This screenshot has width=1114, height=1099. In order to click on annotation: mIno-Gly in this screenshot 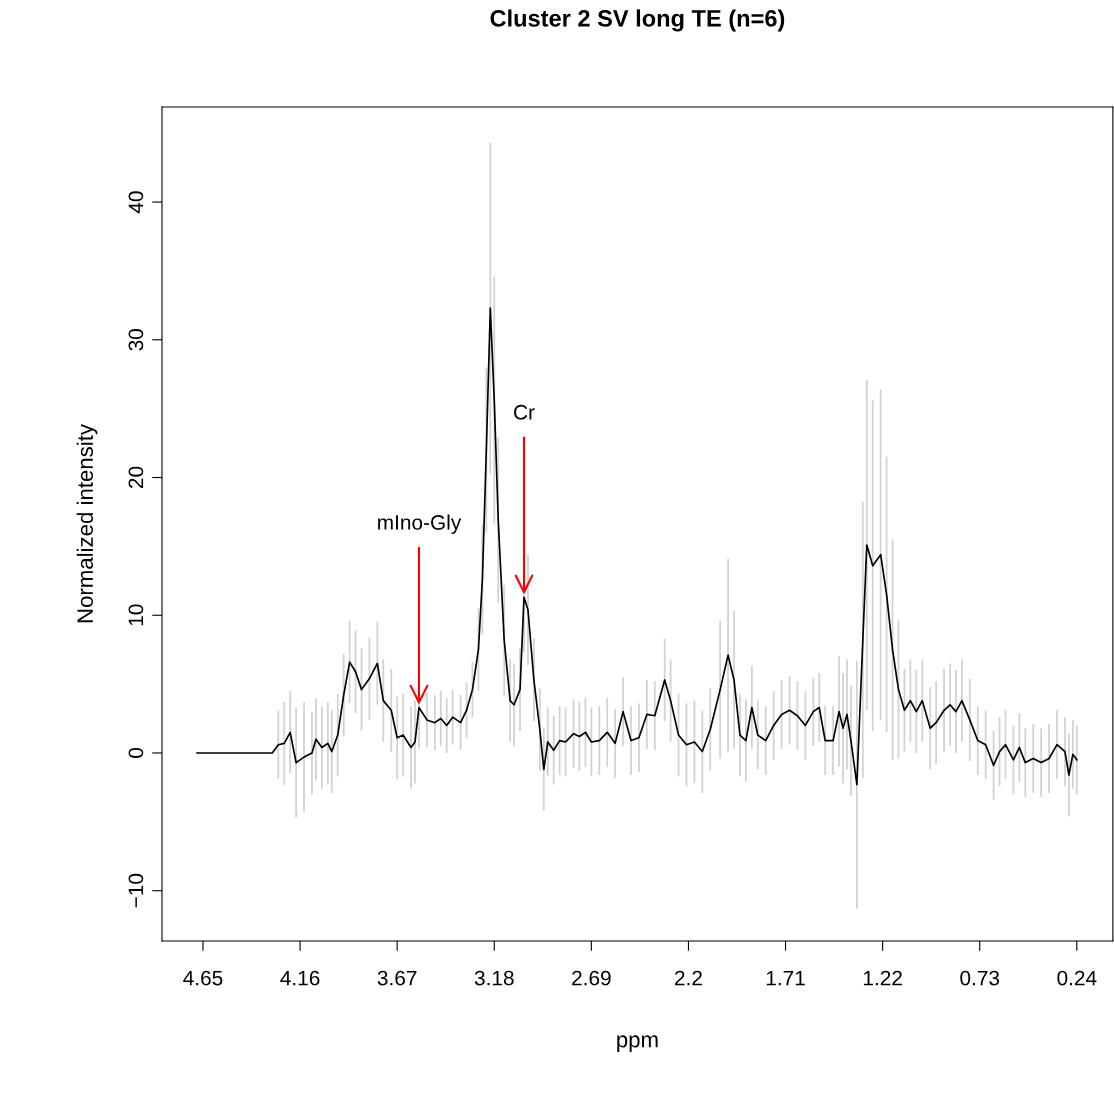, I will do `click(420, 524)`.